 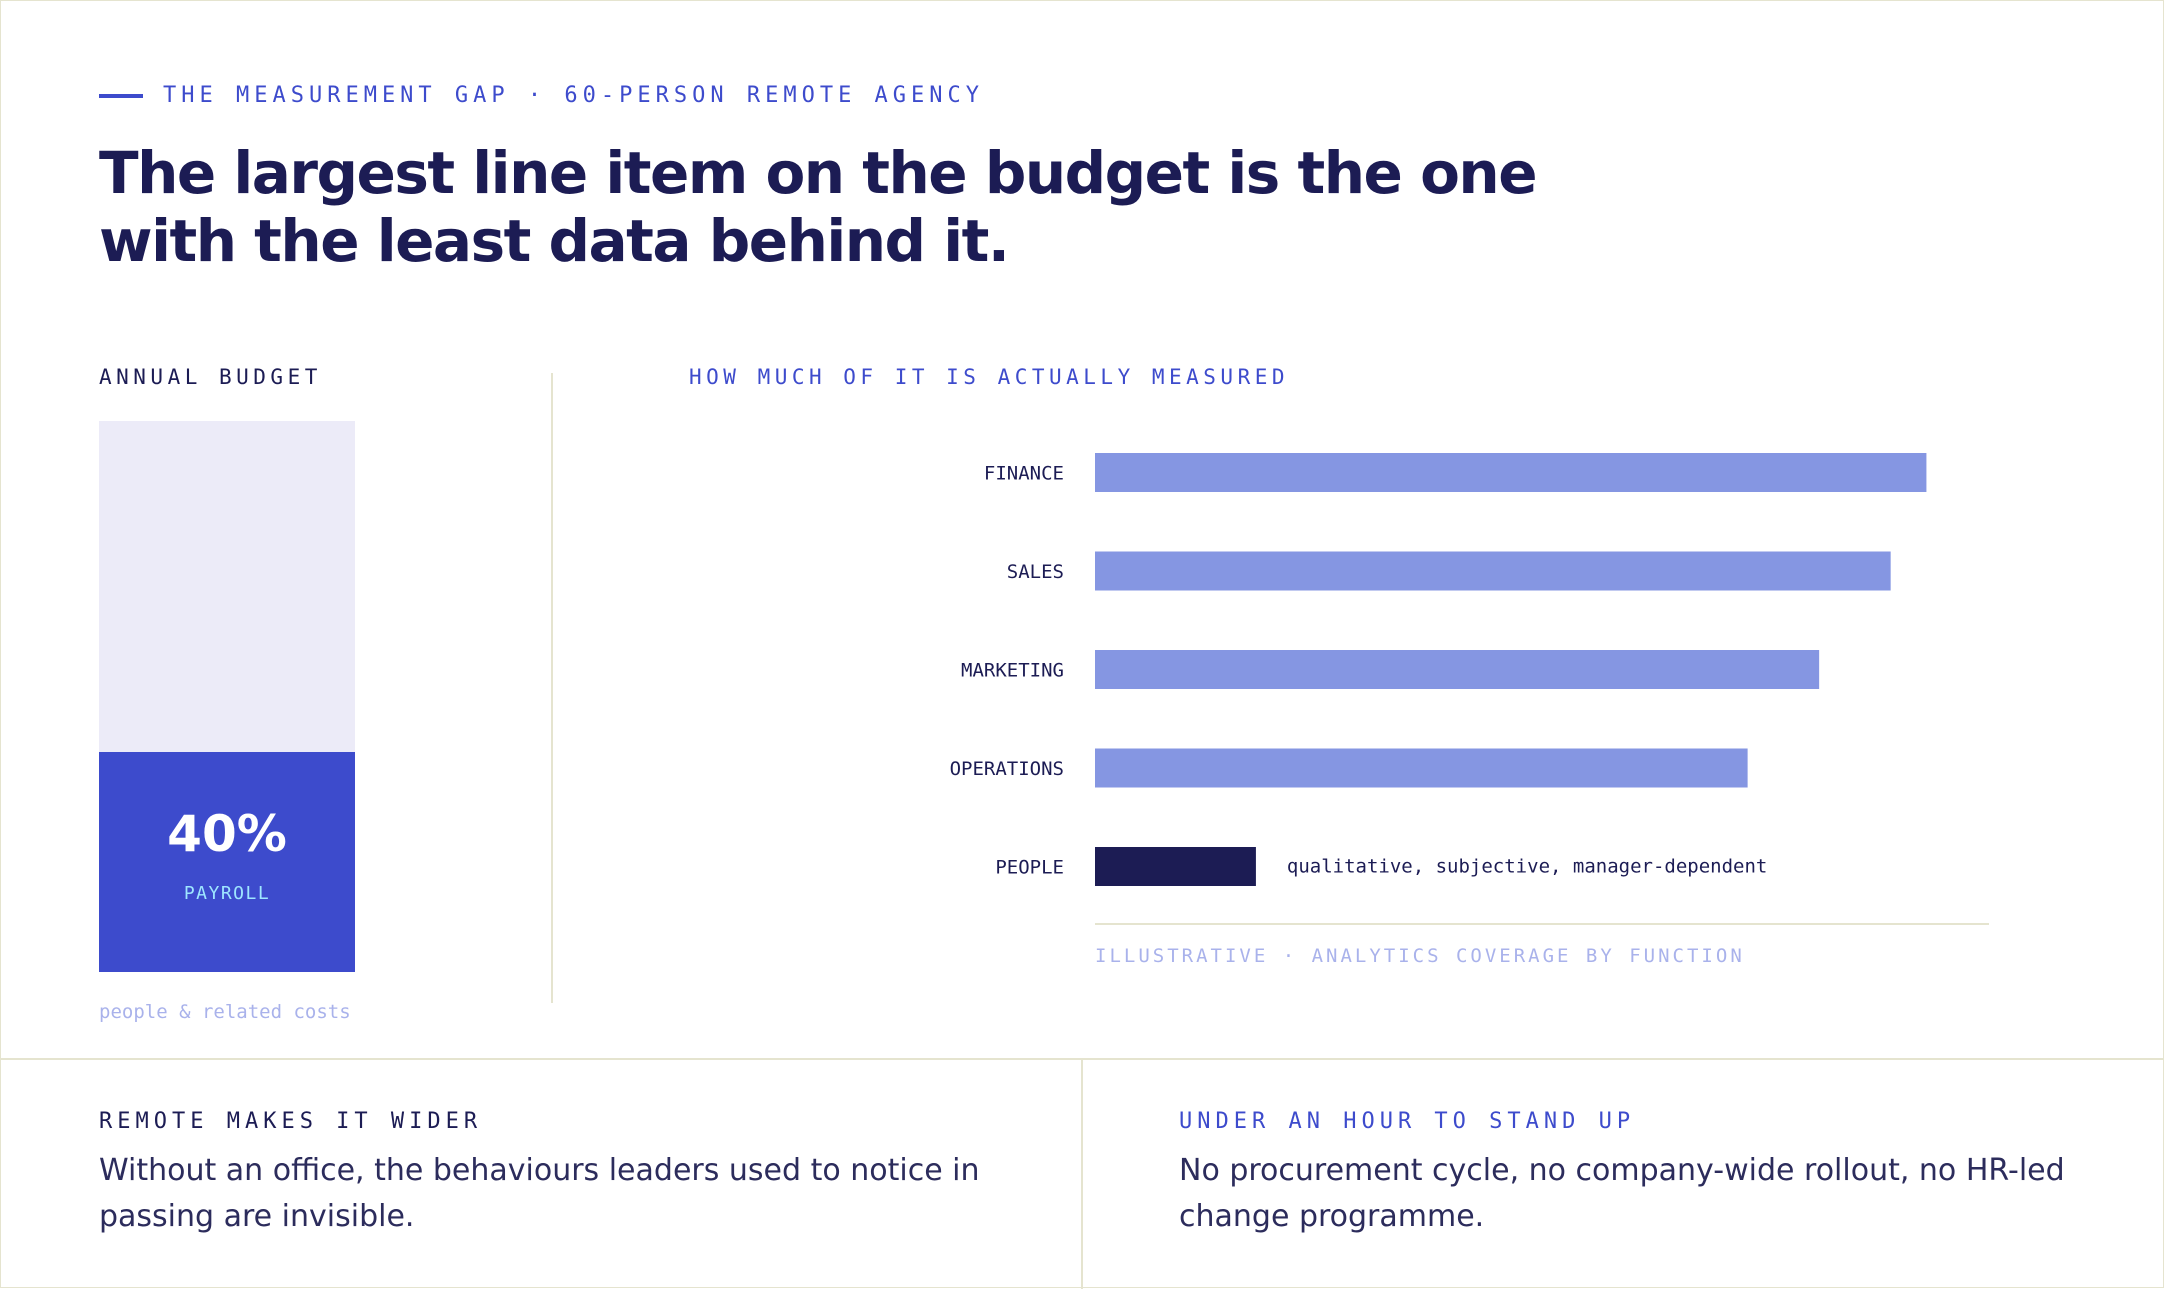 What do you see at coordinates (1421, 768) in the screenshot?
I see `bar-operations` at bounding box center [1421, 768].